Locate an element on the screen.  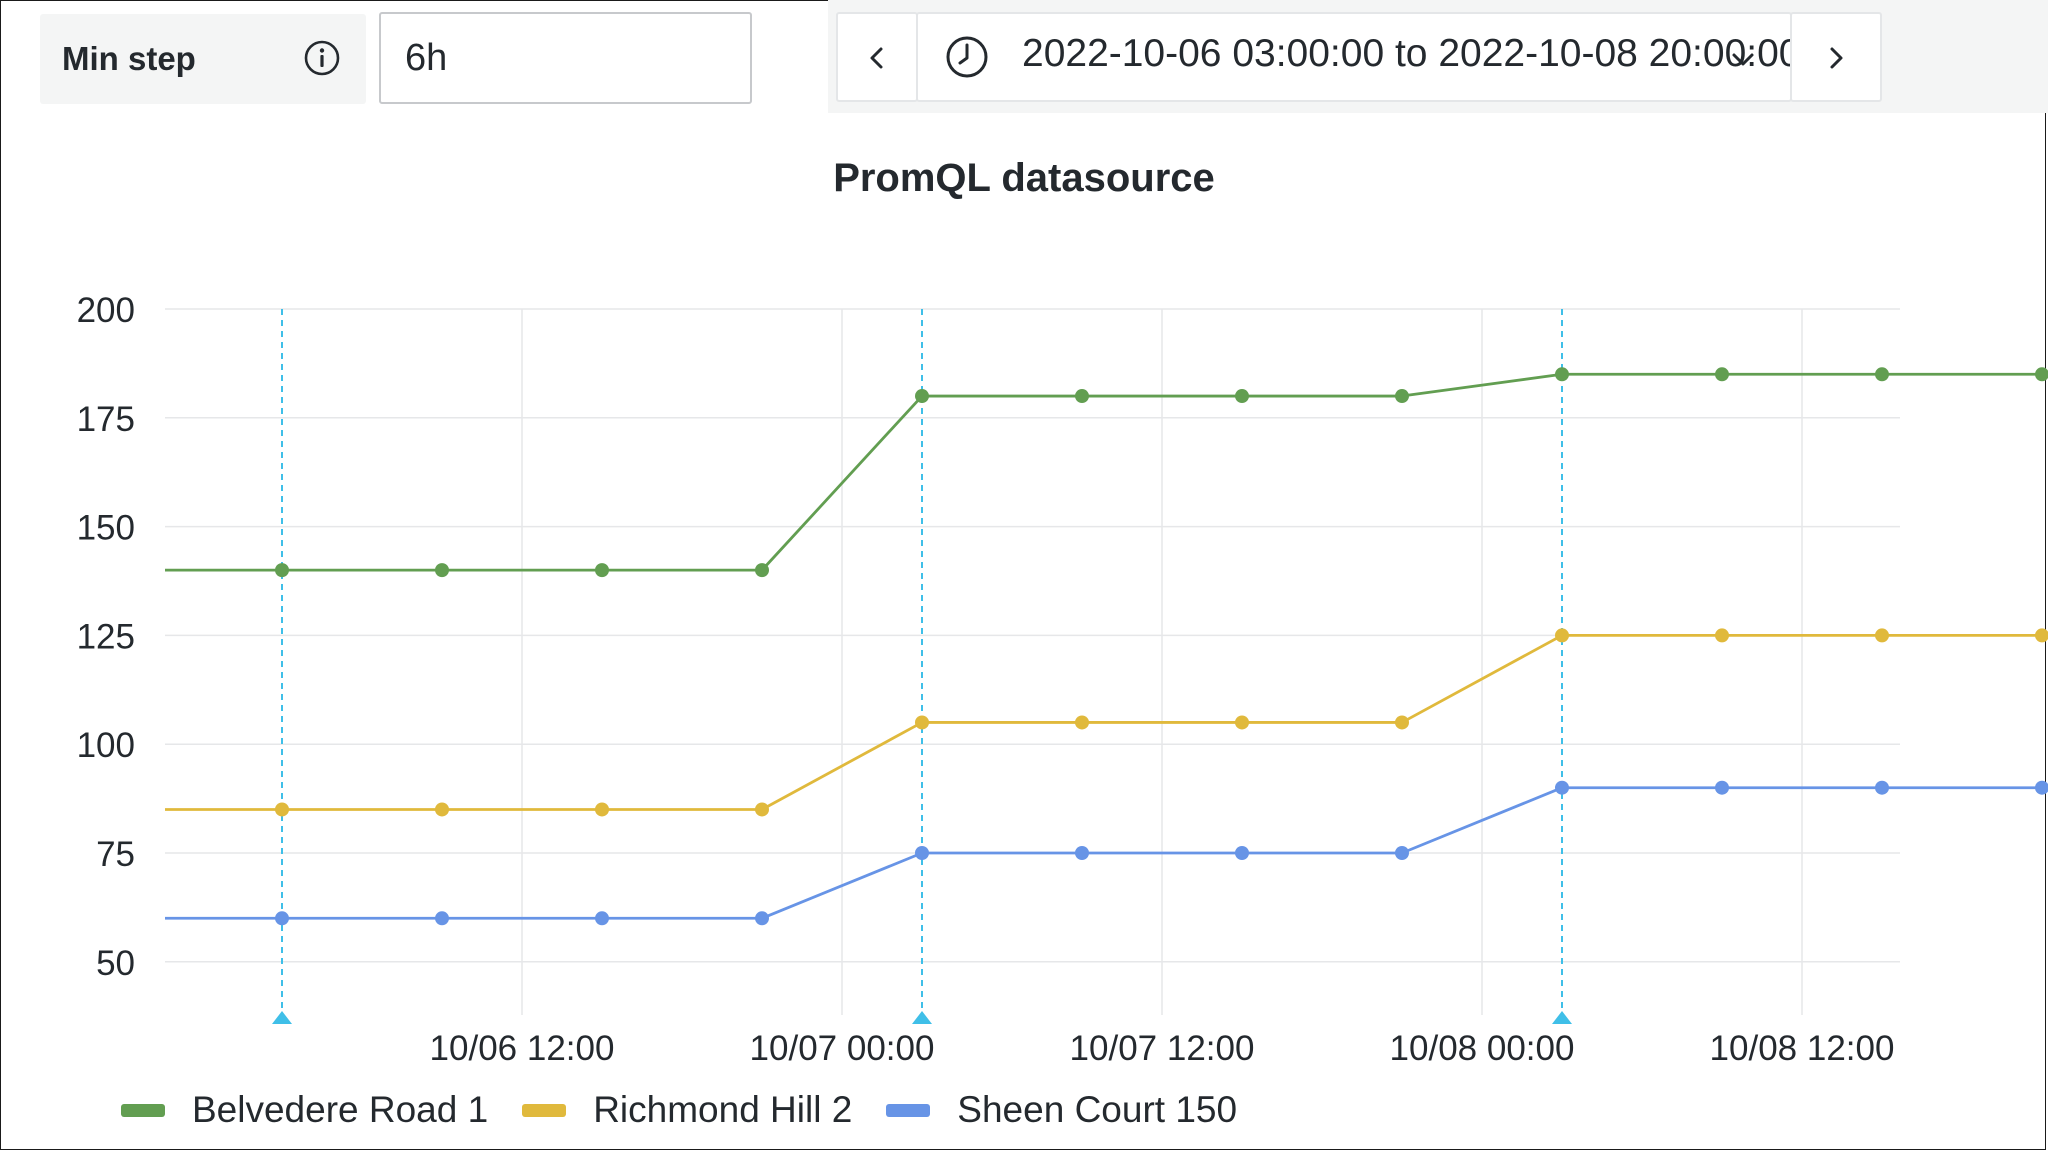
legend-item: Sheen Court 150 is located at coordinates (1061, 1110).